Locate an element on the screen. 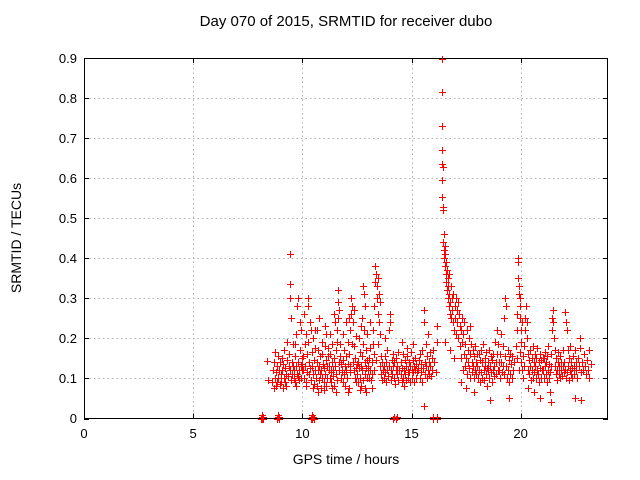 The image size is (640, 480). x-axis-label: GPS time / hours is located at coordinates (346, 459).